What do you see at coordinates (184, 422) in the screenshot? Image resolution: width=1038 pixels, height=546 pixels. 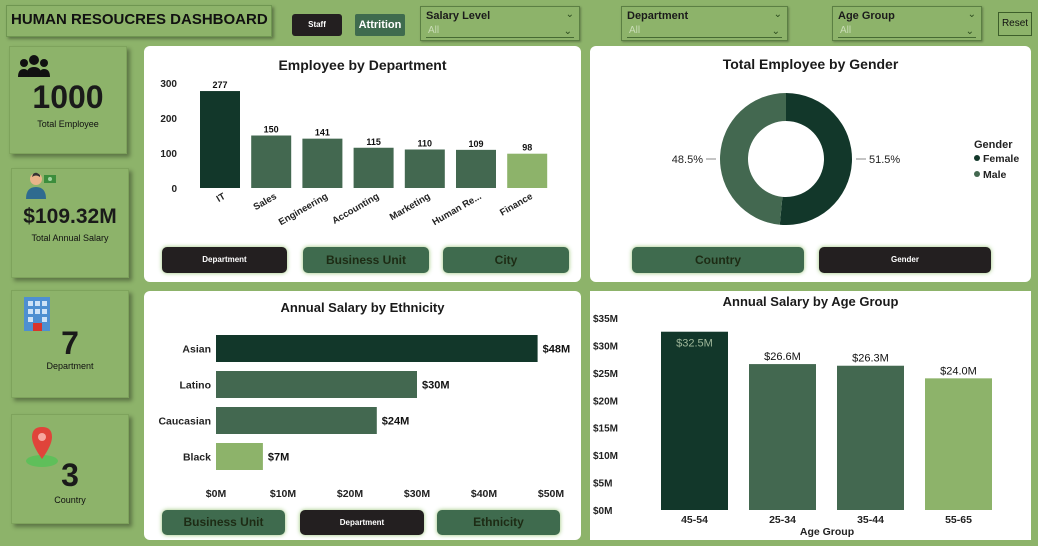 I see `y-tick-label: Caucasian` at bounding box center [184, 422].